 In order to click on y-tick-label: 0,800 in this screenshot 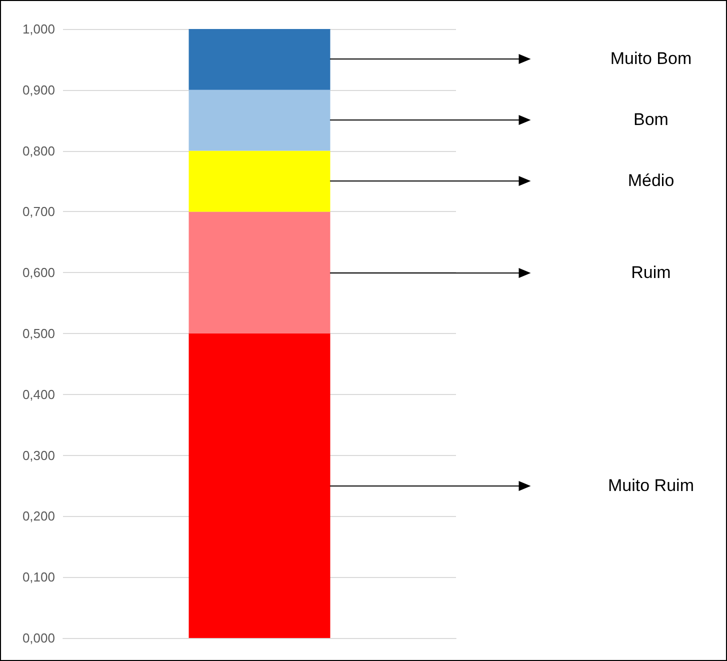, I will do `click(38, 150)`.